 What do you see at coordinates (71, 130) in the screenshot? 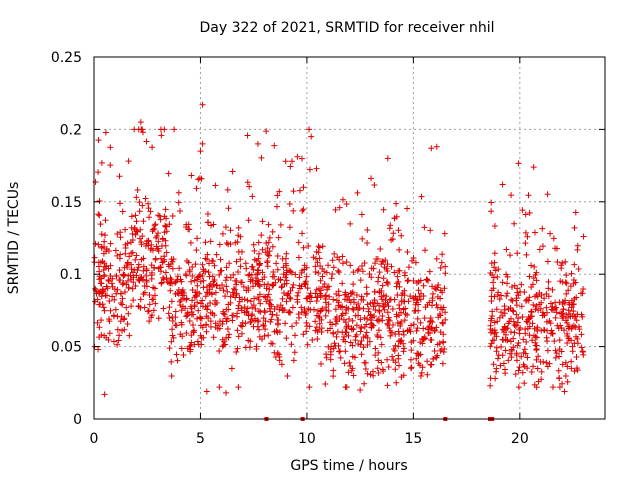
I see `y-tick-label: 0.2` at bounding box center [71, 130].